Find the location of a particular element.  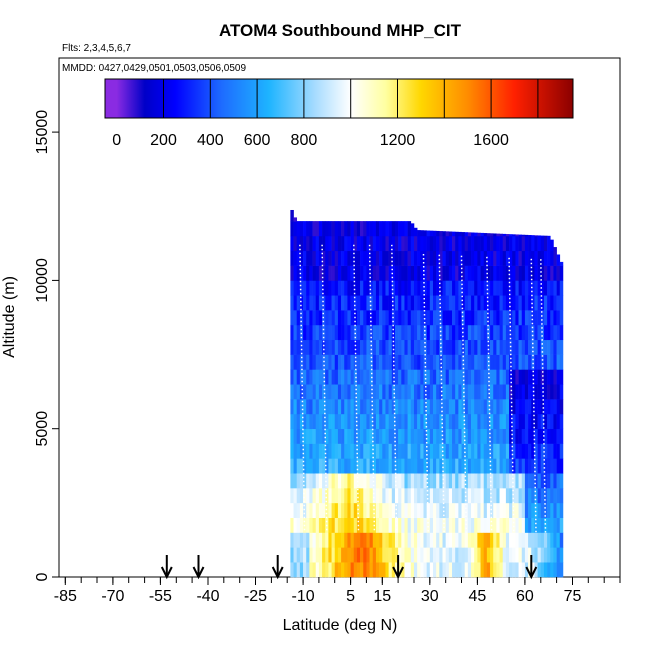

x-tick-label: 5 is located at coordinates (350, 596).